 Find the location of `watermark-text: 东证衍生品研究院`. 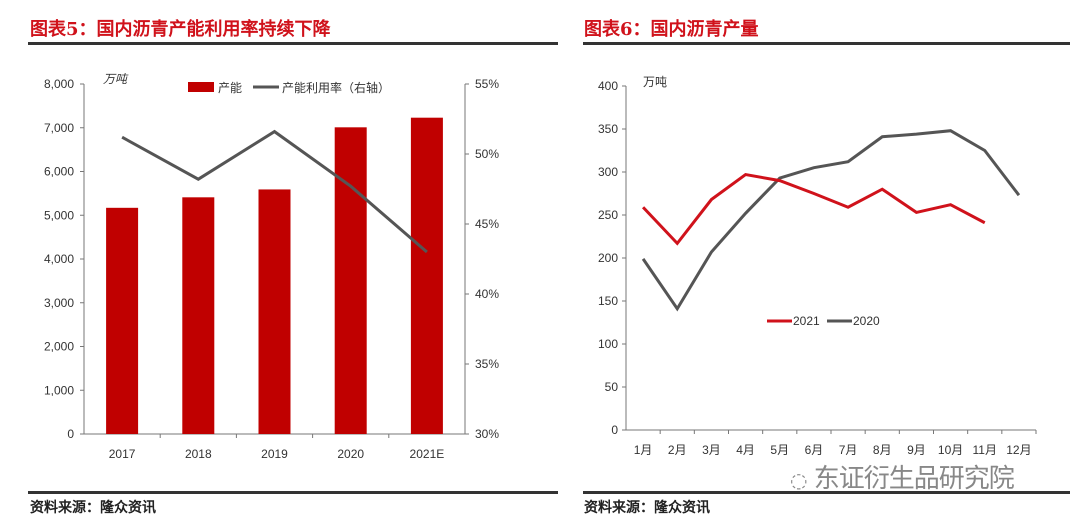

watermark-text: 东证衍生品研究院 is located at coordinates (914, 479).